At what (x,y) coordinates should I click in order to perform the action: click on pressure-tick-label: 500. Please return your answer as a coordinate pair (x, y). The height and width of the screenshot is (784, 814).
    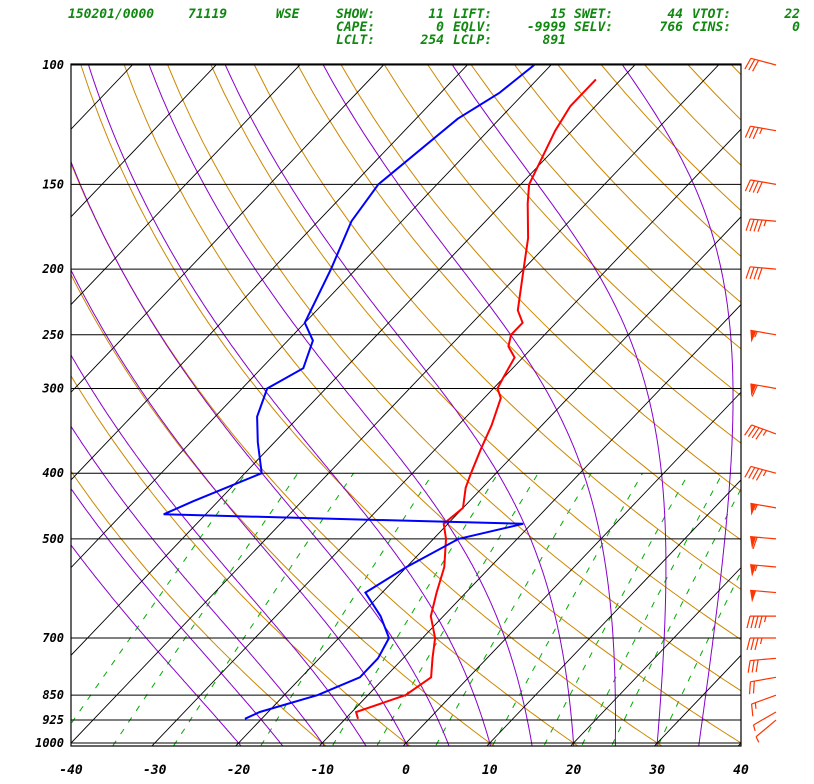
    Looking at the image, I should click on (53, 539).